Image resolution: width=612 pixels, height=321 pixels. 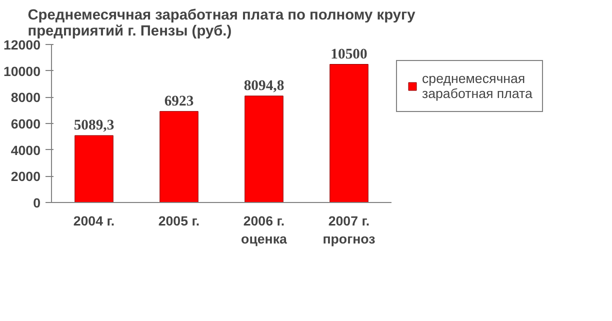 I want to click on y-tick-label: 8000, so click(x=25, y=98).